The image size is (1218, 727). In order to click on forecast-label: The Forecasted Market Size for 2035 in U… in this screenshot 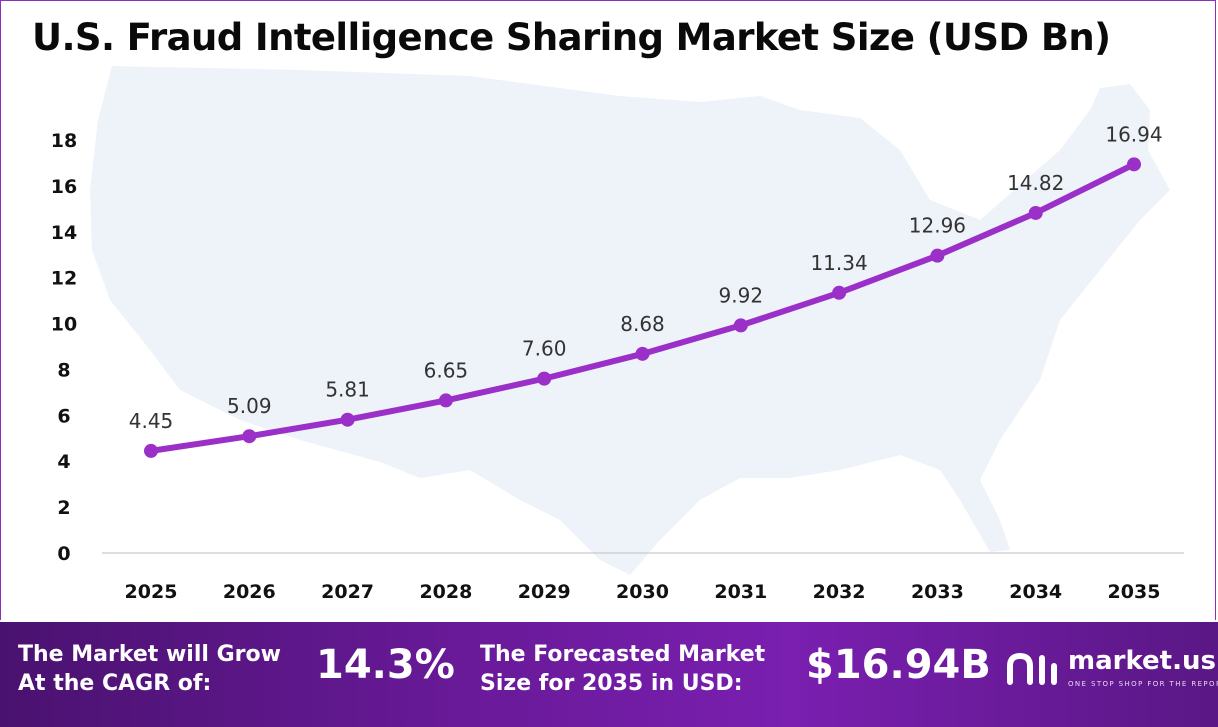, I will do `click(622, 669)`.